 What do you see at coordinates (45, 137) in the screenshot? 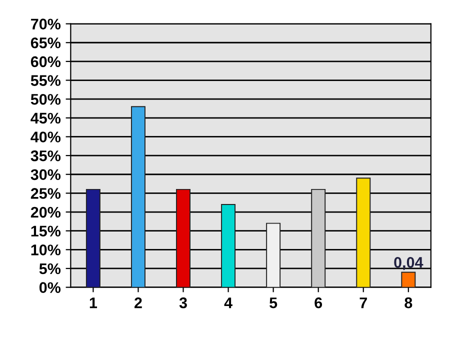
I see `y-tick-label: 40%` at bounding box center [45, 137].